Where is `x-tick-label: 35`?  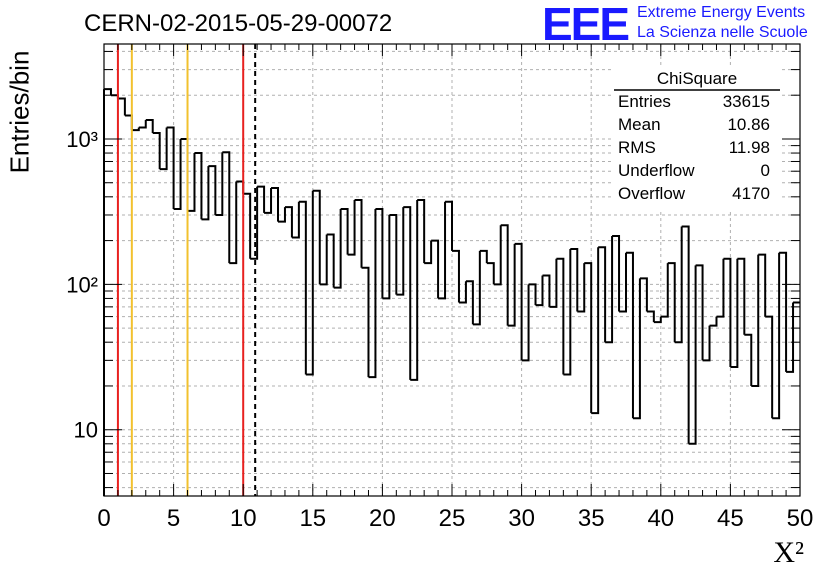
x-tick-label: 35 is located at coordinates (591, 518).